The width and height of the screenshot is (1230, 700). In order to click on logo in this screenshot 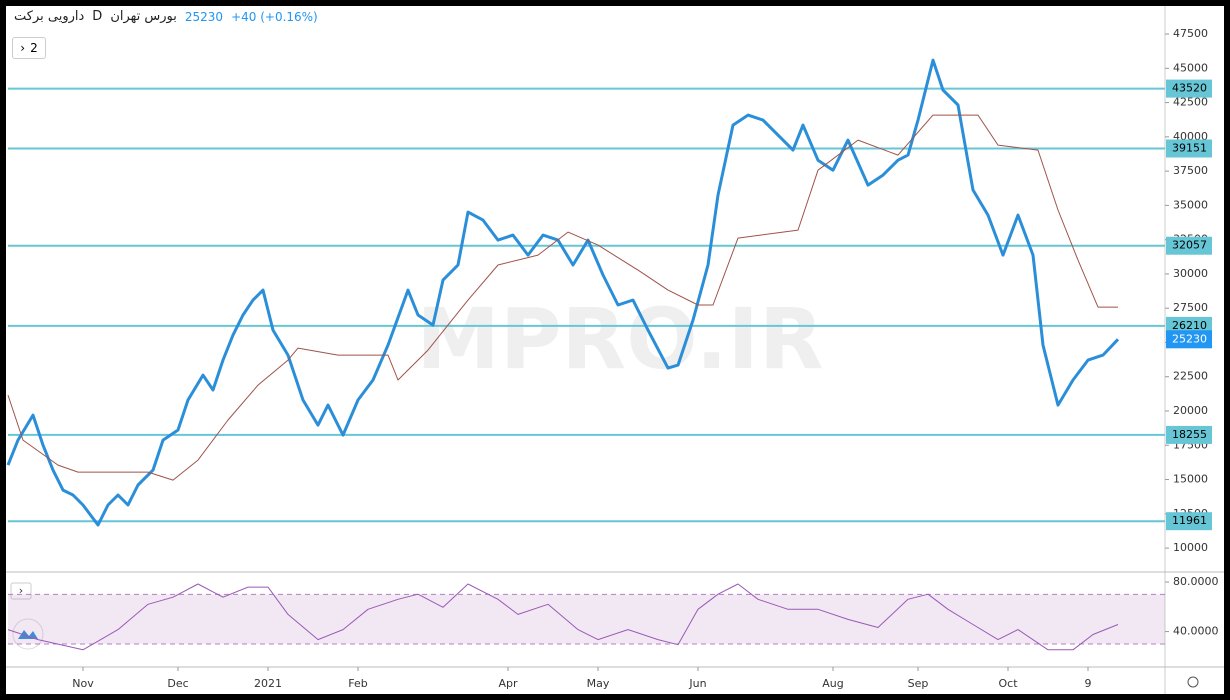, I will do `click(28, 634)`.